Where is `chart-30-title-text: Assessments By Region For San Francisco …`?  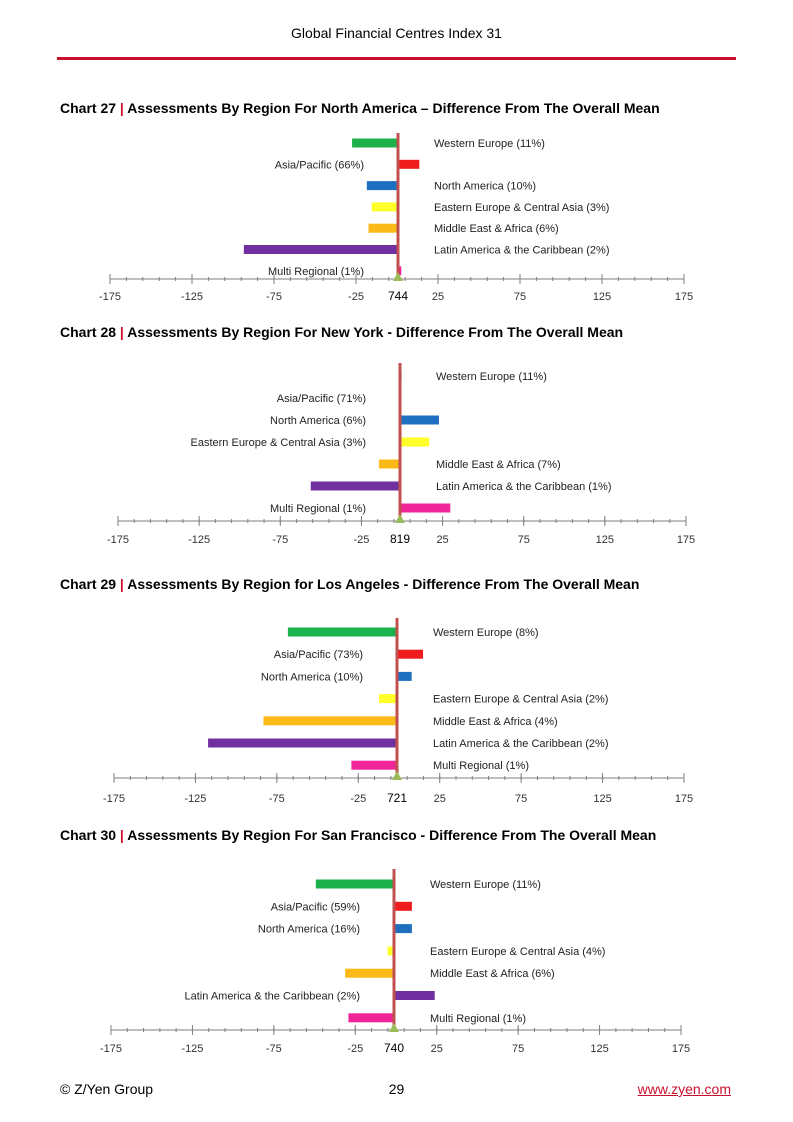 chart-30-title-text: Assessments By Region For San Francisco … is located at coordinates (392, 835).